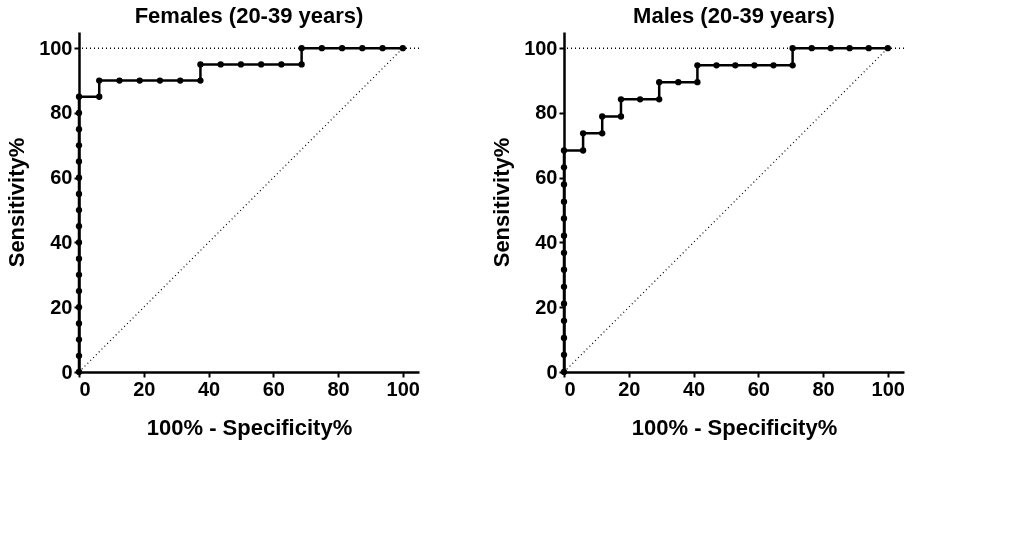 This screenshot has height=538, width=1035. I want to click on chart-title: Females (20-39 years), so click(249, 15).